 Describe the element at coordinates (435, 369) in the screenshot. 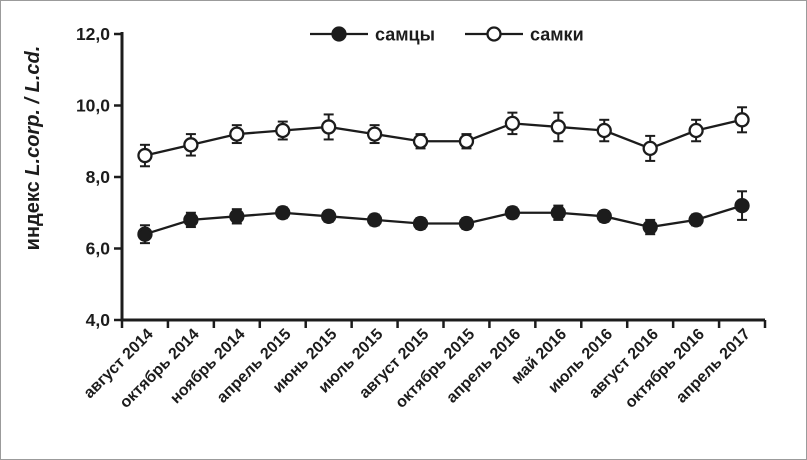

I see `x-tick-label: октябрь 2015` at that location.